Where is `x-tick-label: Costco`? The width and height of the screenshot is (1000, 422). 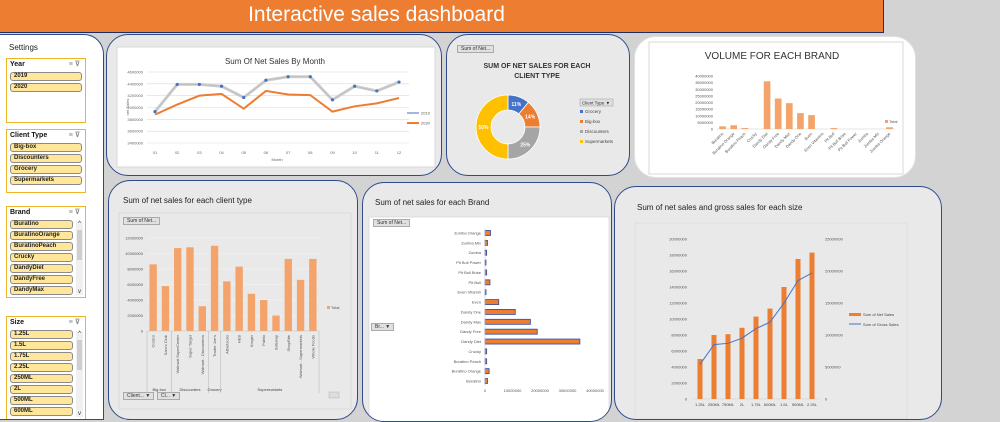
x-tick-label: Costco is located at coordinates (153, 340).